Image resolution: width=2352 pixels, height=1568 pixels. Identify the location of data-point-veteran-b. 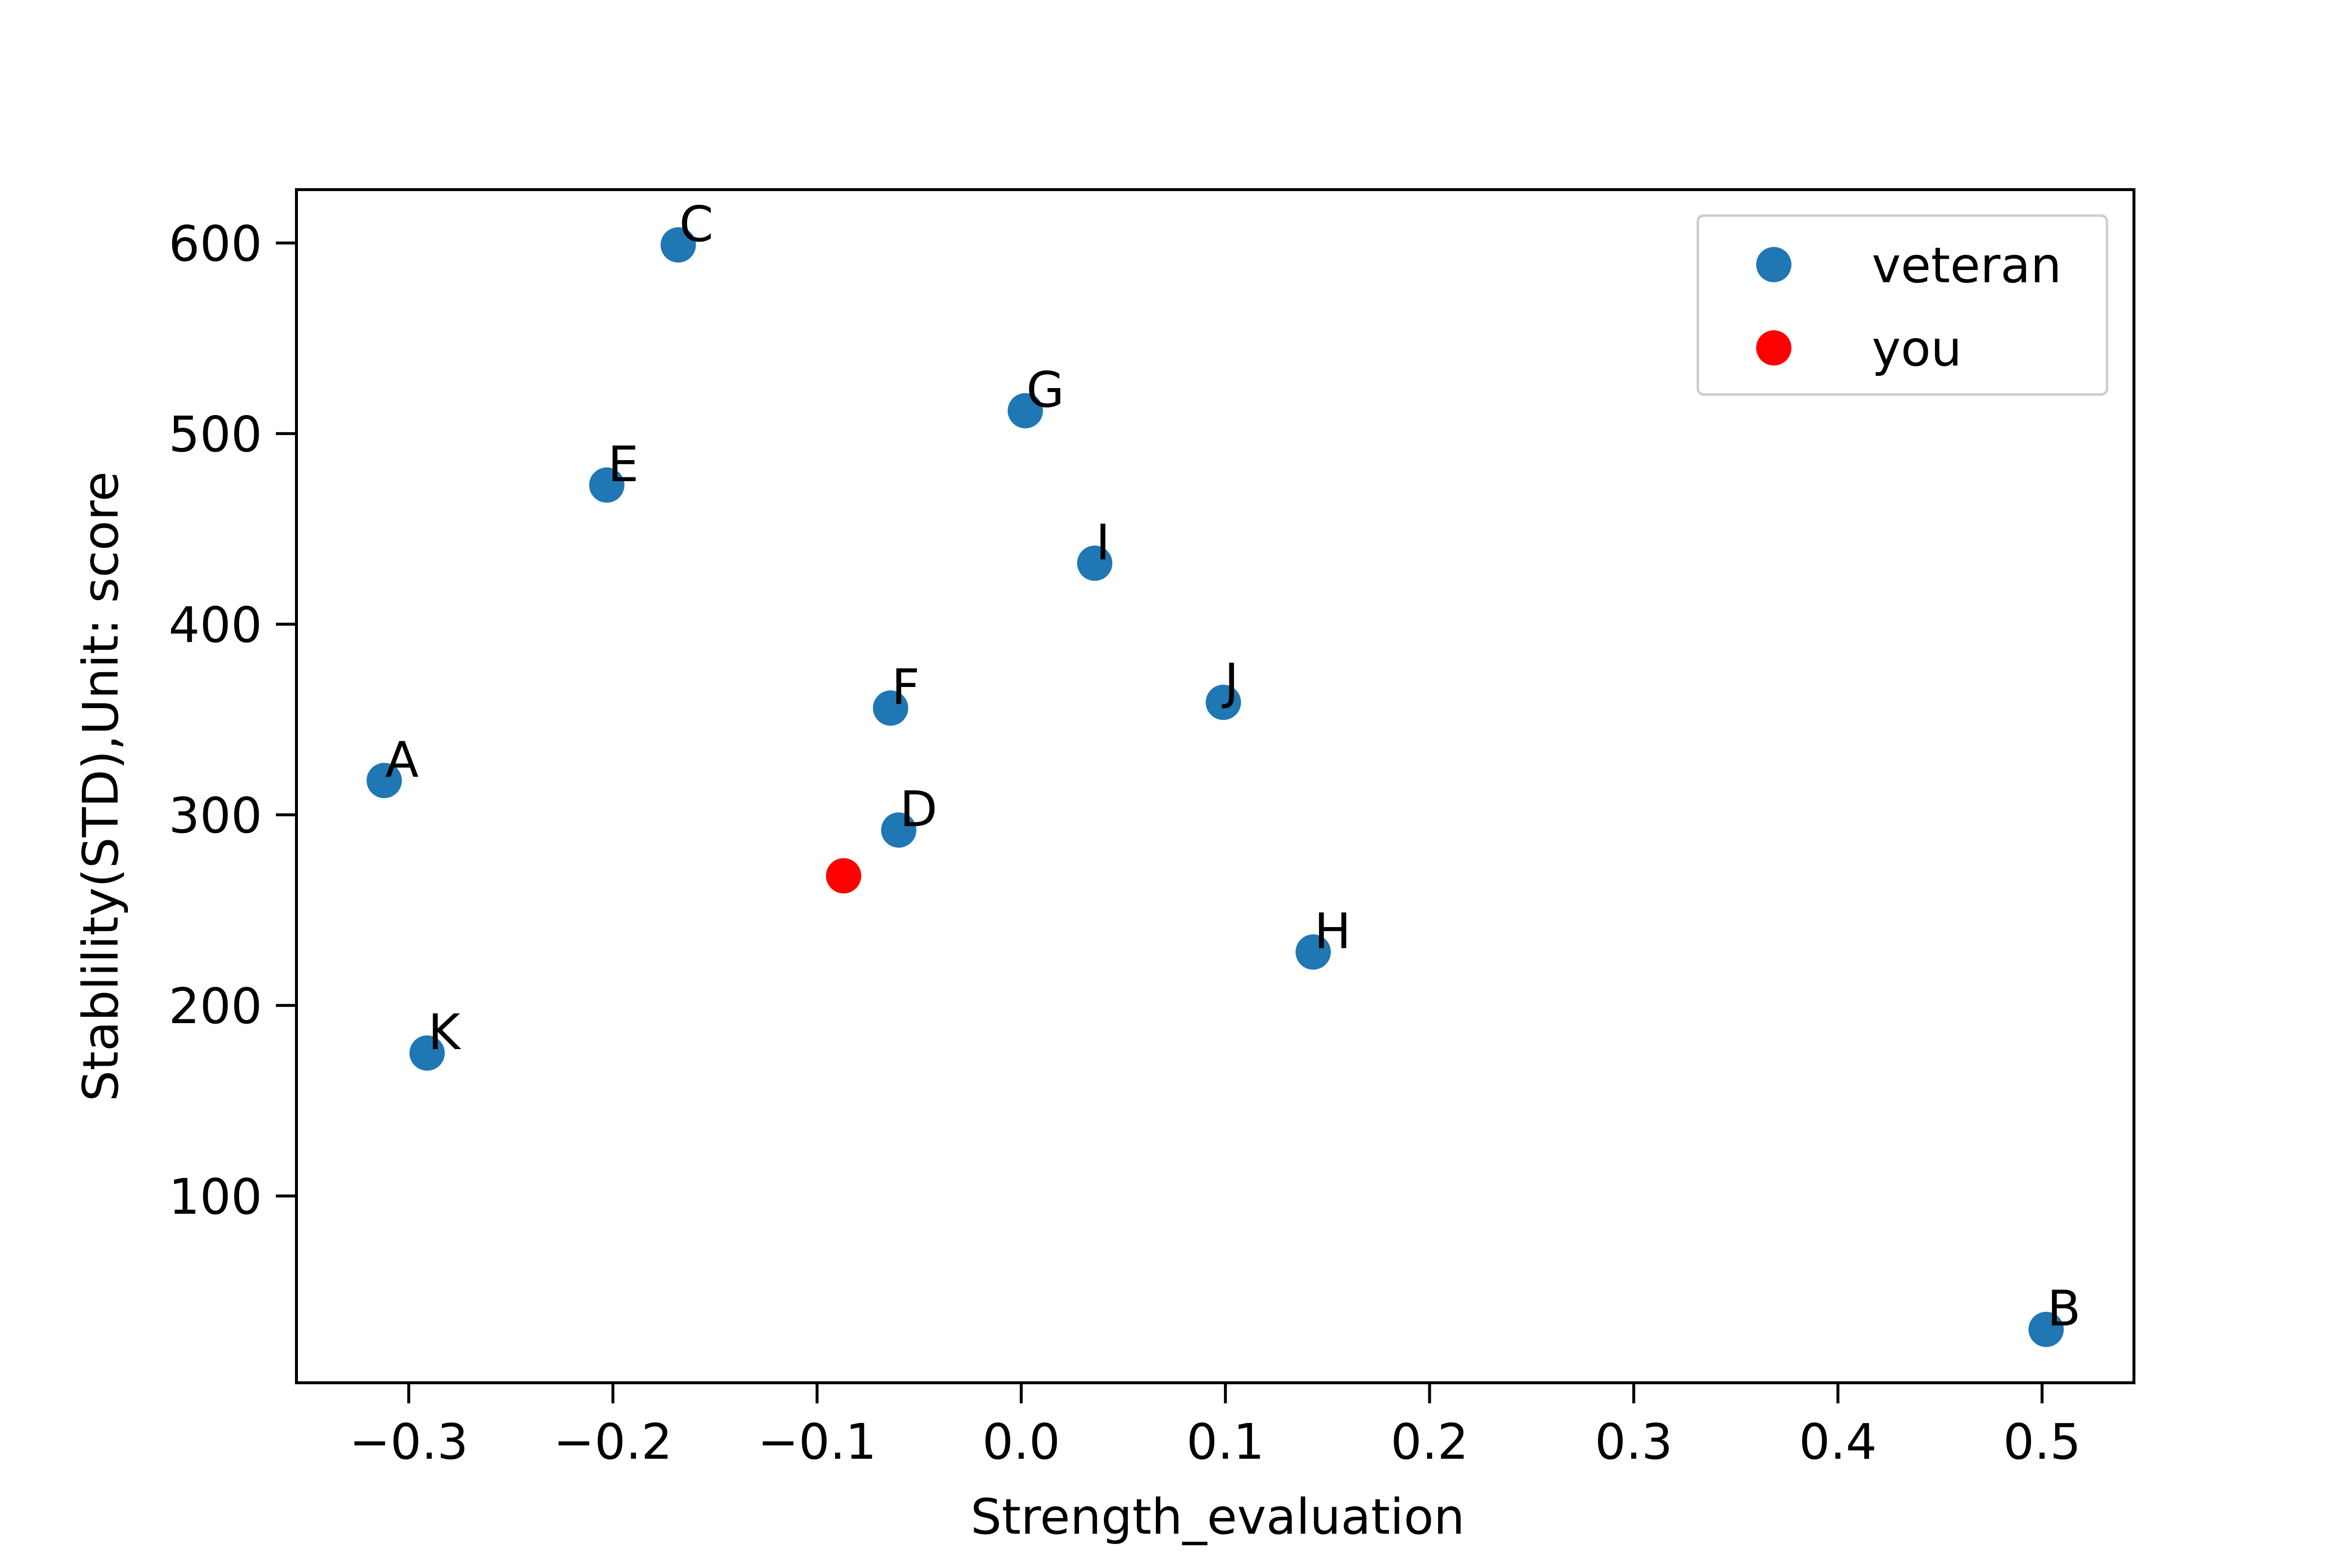
(2046, 1330).